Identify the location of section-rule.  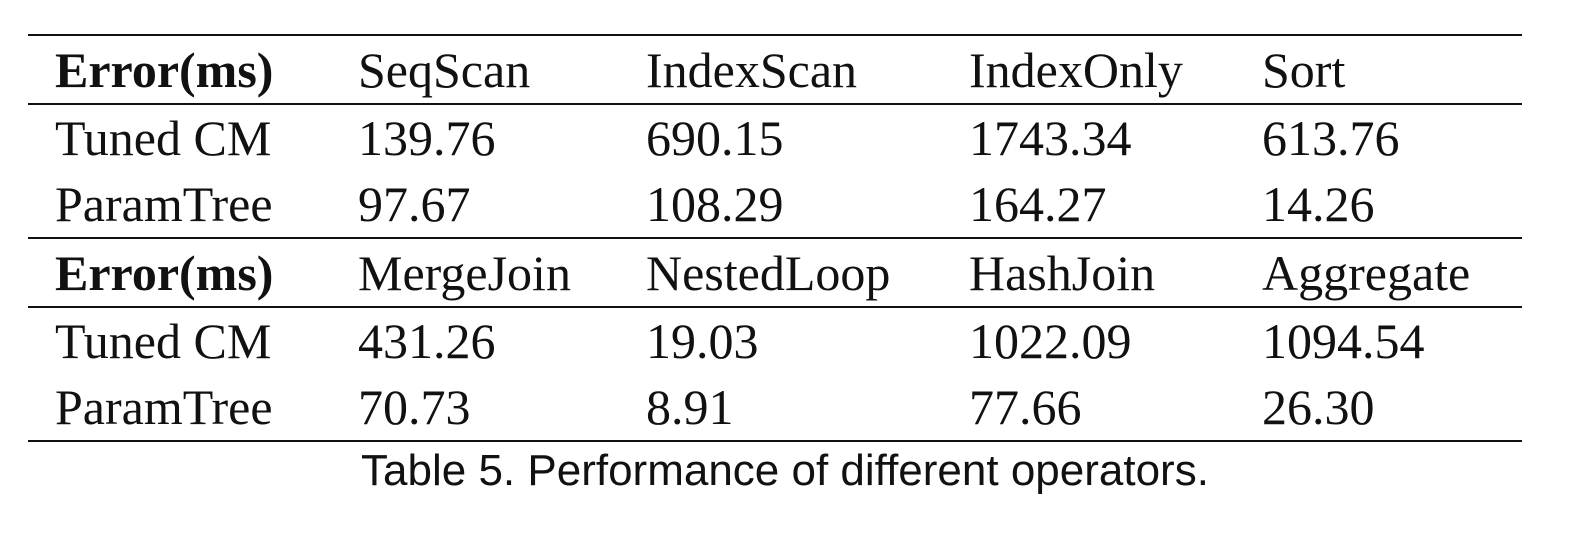
(775, 238).